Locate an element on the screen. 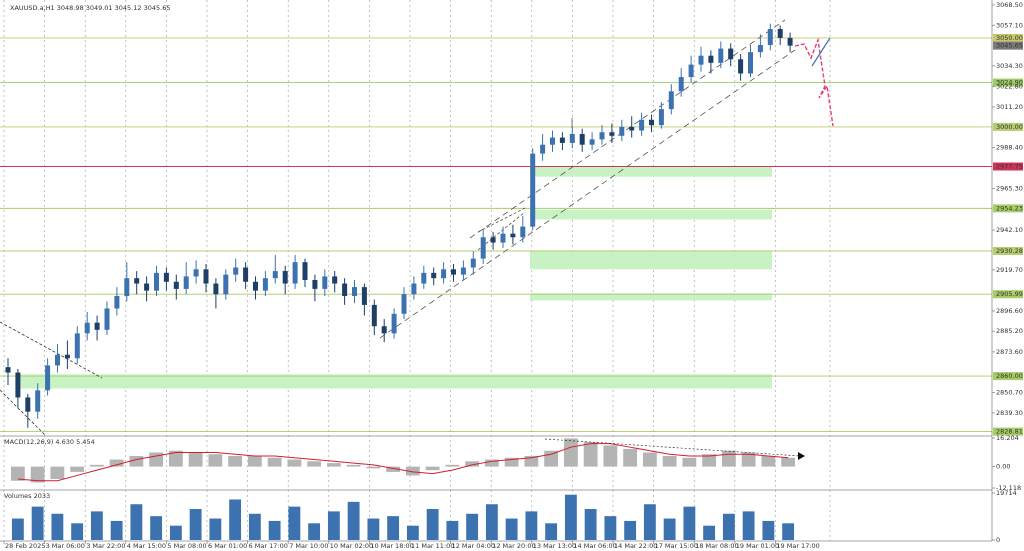 This screenshot has width=1024, height=551. arrow-head is located at coordinates (801, 456).